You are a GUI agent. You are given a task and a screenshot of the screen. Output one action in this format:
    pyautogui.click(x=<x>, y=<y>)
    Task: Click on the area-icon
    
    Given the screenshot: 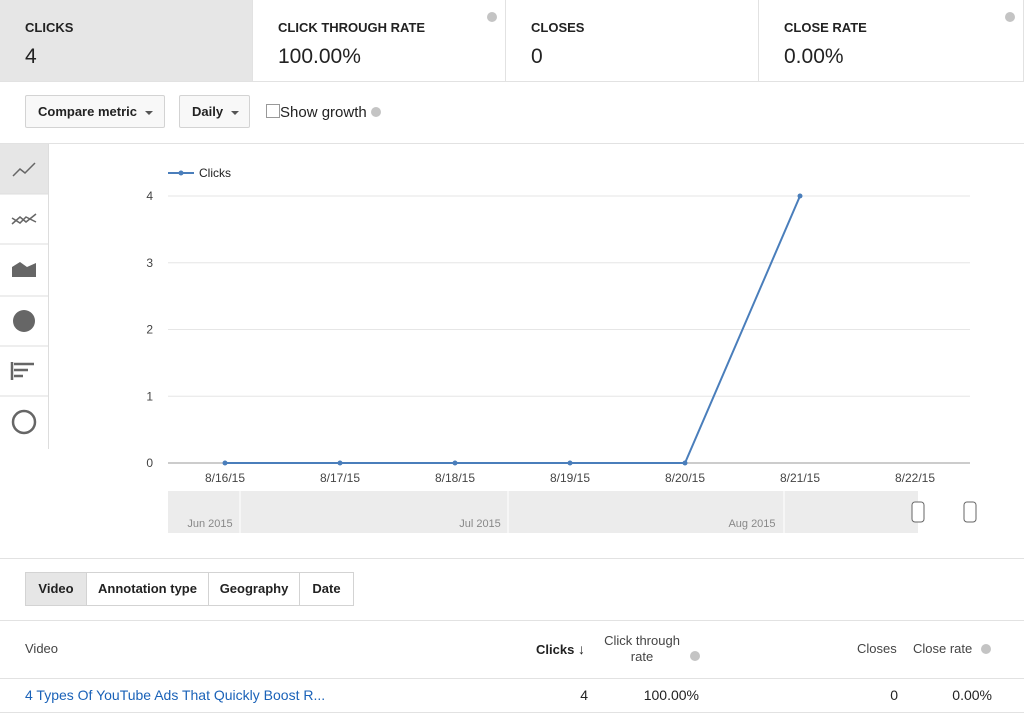 What is the action you would take?
    pyautogui.click(x=24, y=269)
    